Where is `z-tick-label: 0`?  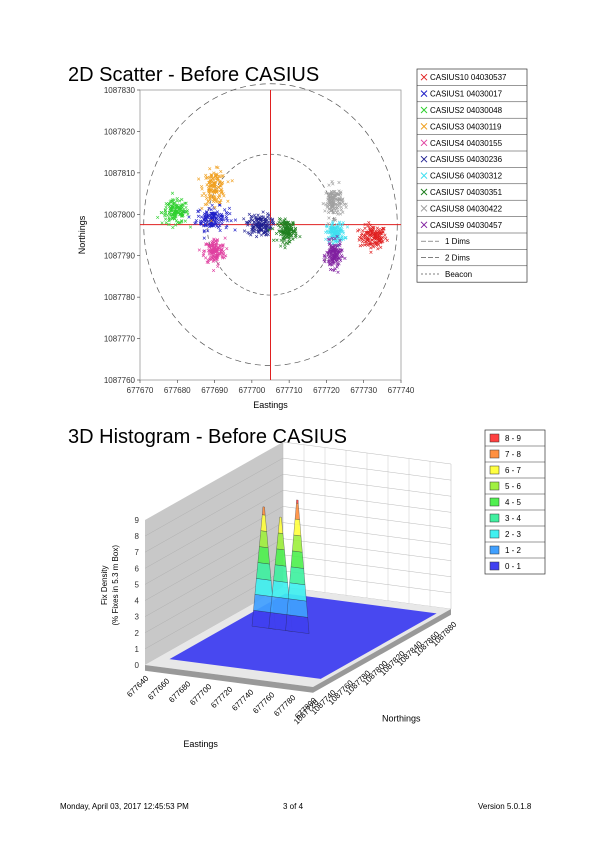 z-tick-label: 0 is located at coordinates (137, 665).